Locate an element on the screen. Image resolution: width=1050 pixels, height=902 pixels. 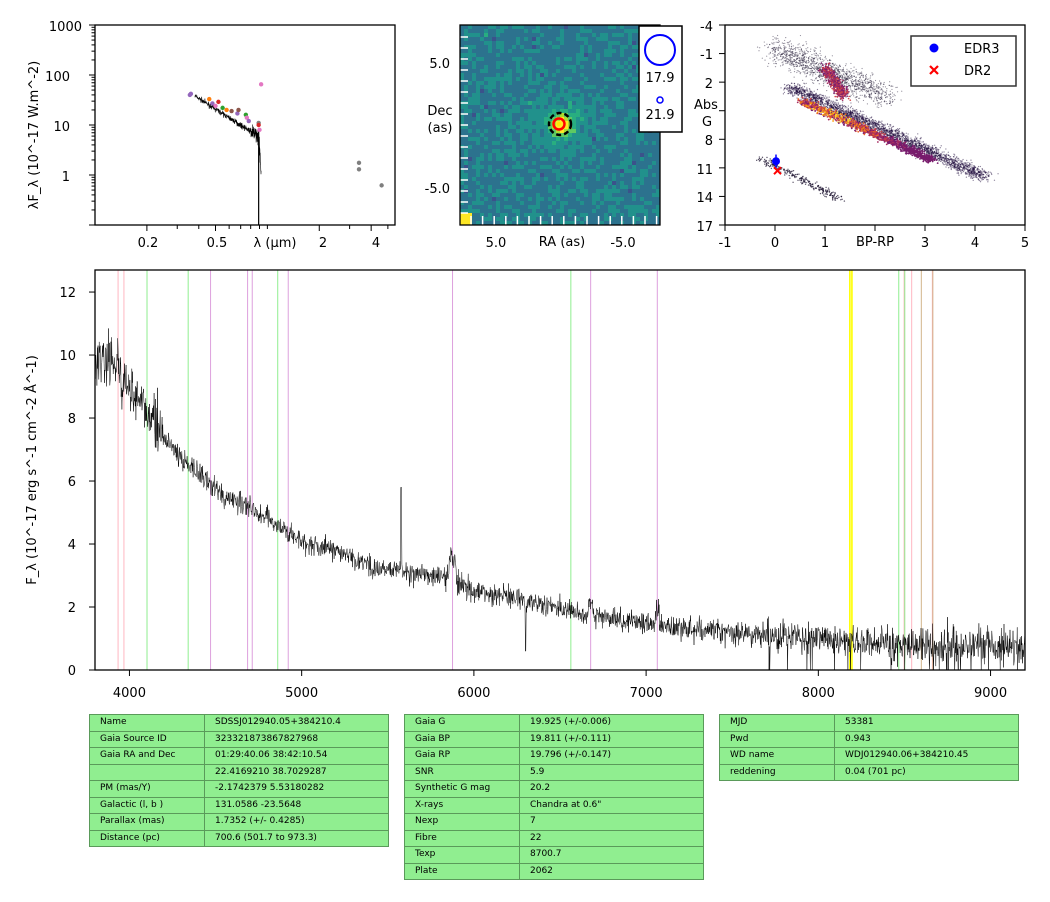
sed-ylabel: λF_λ (10^-17 W.m^-2) is located at coordinates (34, 135).